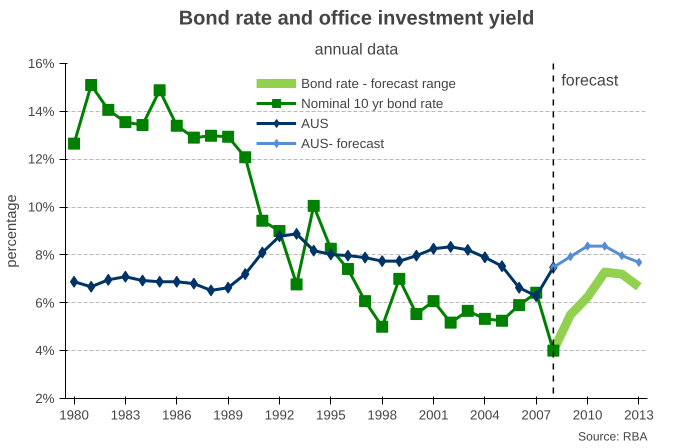 The height and width of the screenshot is (448, 677). Describe the element at coordinates (372, 103) in the screenshot. I see `legend-label: Nominal 10 yr bond rate` at that location.